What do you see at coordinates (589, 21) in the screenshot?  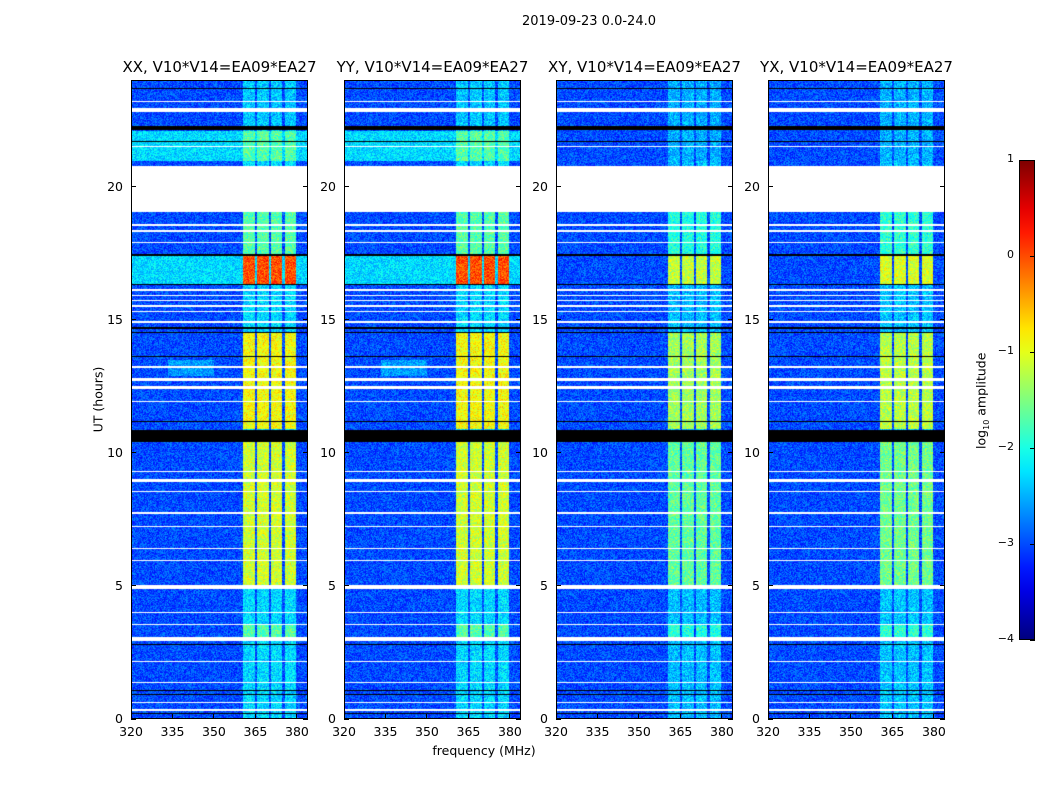 I see `figure-title: 2019-09-23 0.0-24.0` at bounding box center [589, 21].